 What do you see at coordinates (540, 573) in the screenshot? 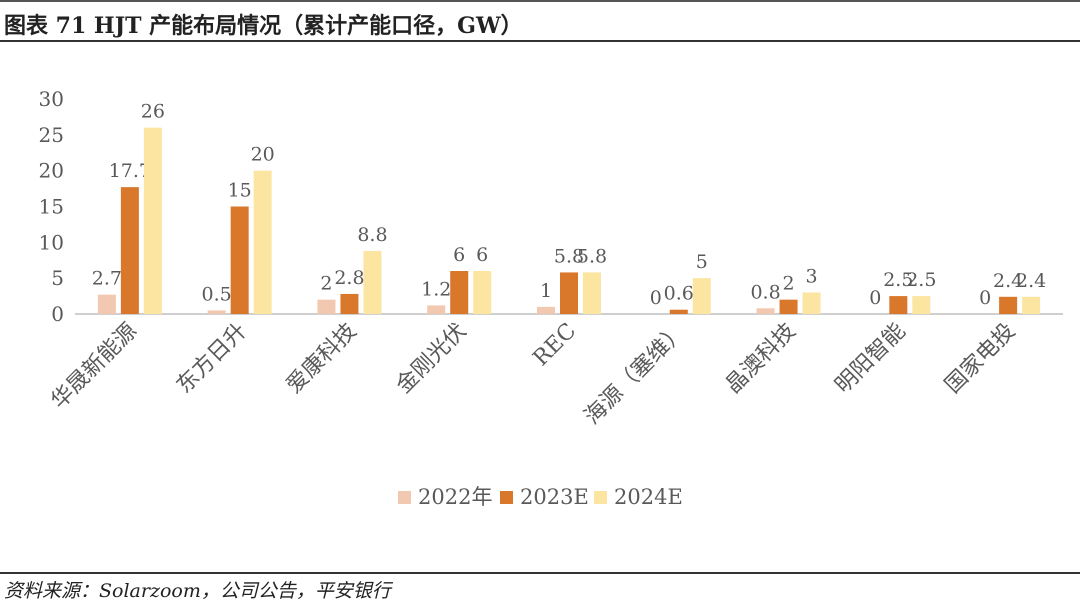
I see `footer-divider` at bounding box center [540, 573].